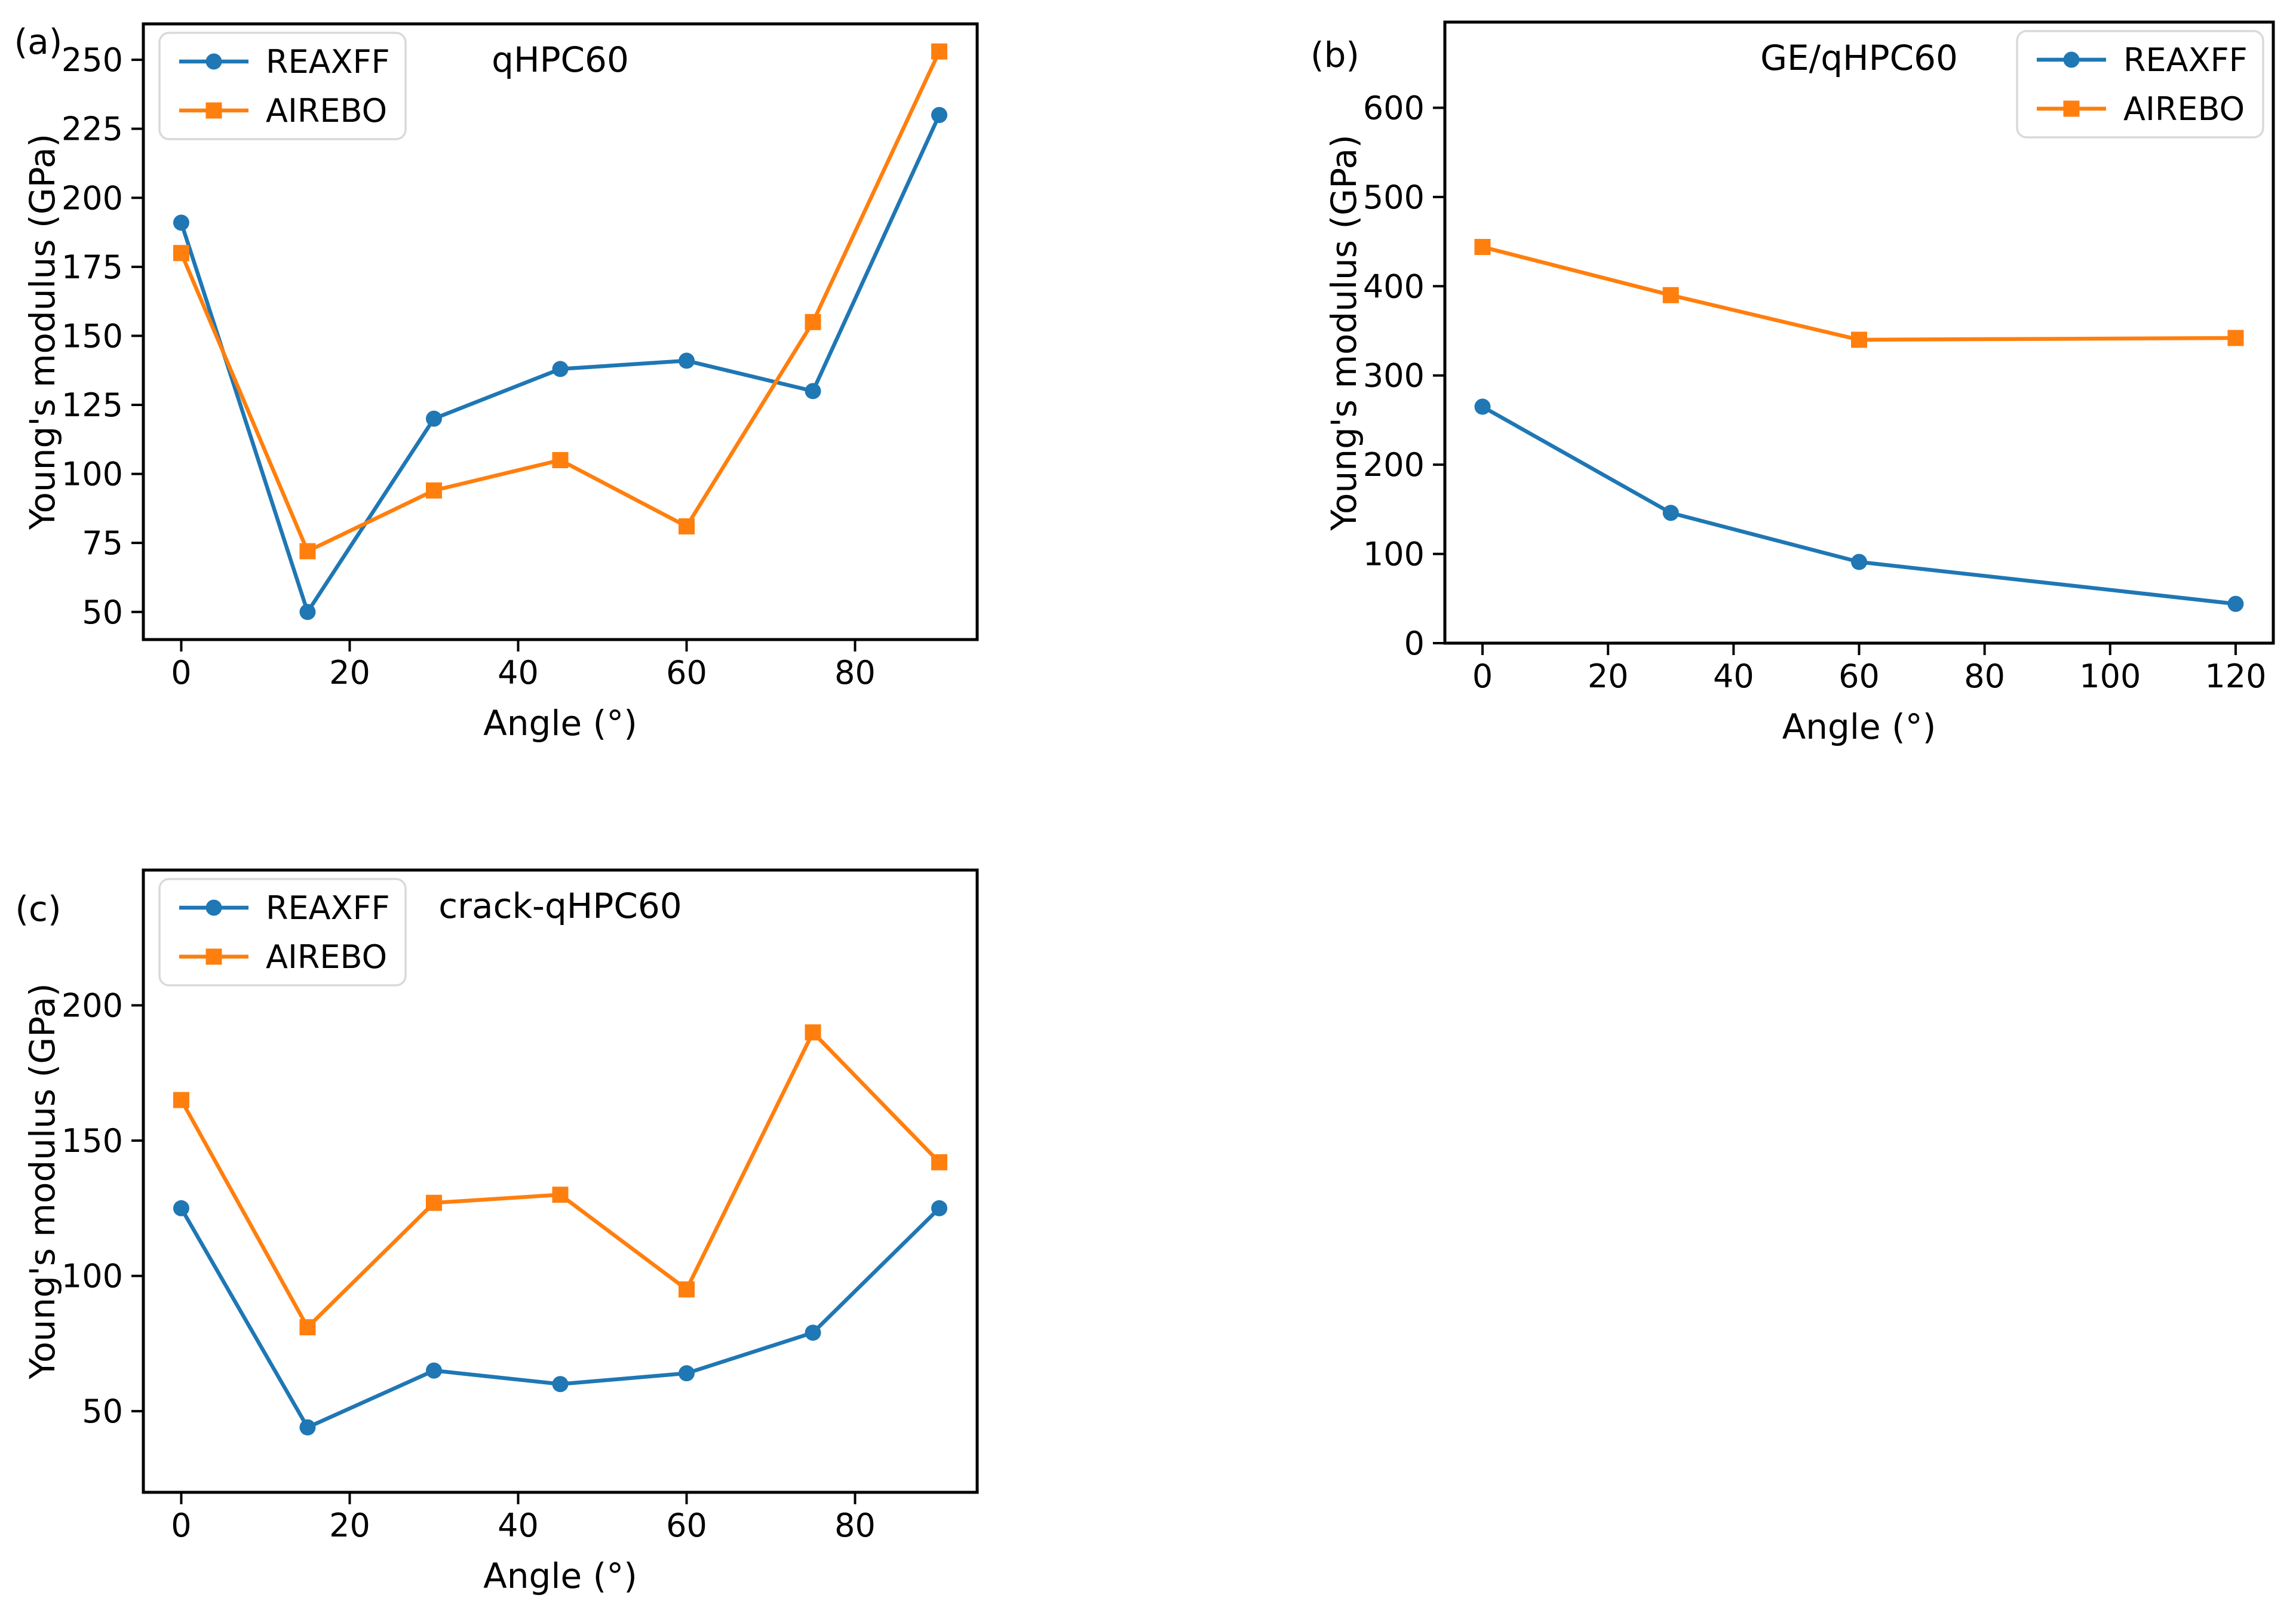 Image resolution: width=2296 pixels, height=1601 pixels. What do you see at coordinates (2110, 676) in the screenshot?
I see `x-tick-label: 100` at bounding box center [2110, 676].